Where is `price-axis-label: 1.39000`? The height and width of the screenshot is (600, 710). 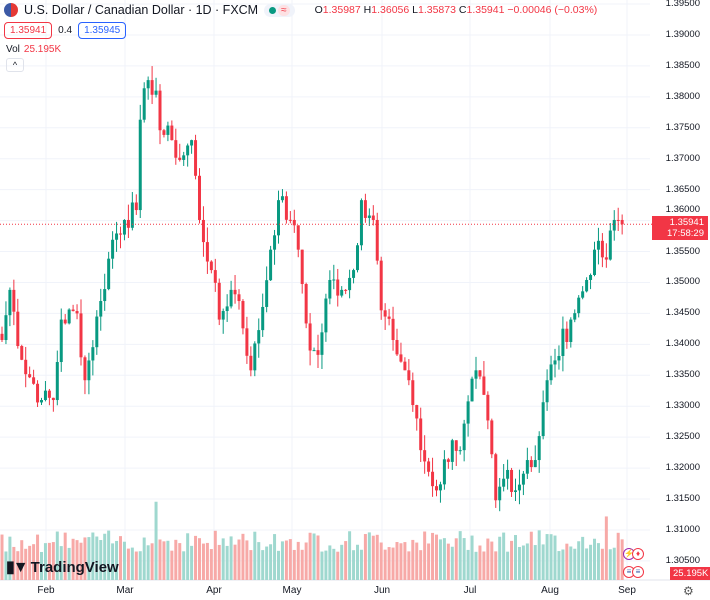 price-axis-label: 1.39000 is located at coordinates (682, 34).